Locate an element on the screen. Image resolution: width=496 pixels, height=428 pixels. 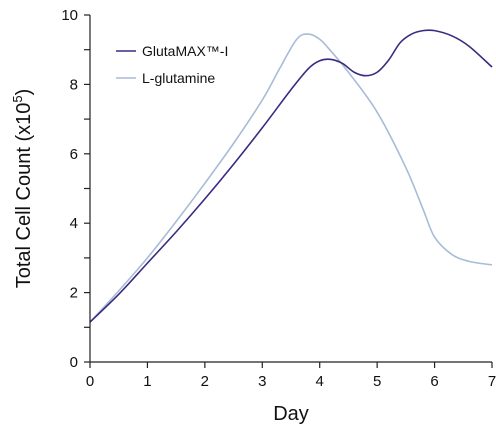
y-axis-title-close: ) is located at coordinates (24, 92).